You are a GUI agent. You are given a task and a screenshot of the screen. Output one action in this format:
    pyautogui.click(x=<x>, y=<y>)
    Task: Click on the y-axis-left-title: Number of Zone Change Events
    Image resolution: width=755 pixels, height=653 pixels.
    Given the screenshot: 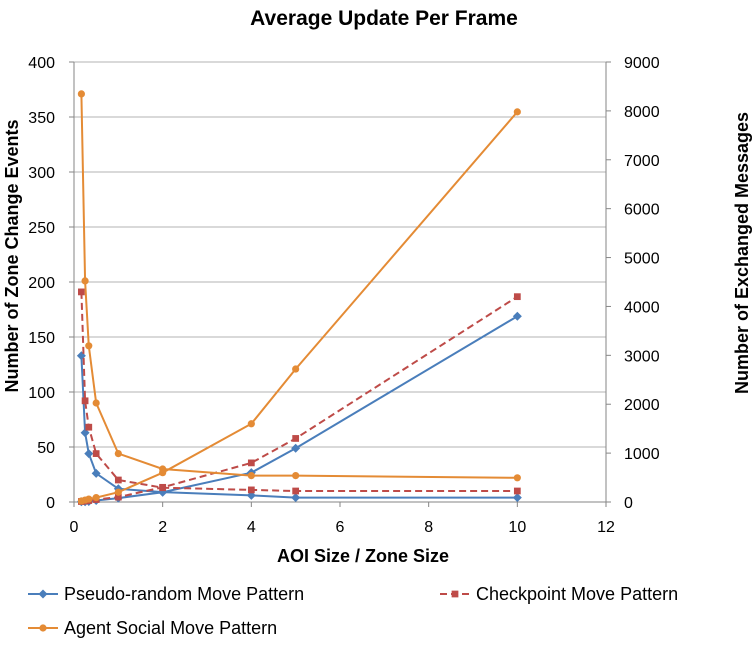 What is the action you would take?
    pyautogui.click(x=12, y=255)
    